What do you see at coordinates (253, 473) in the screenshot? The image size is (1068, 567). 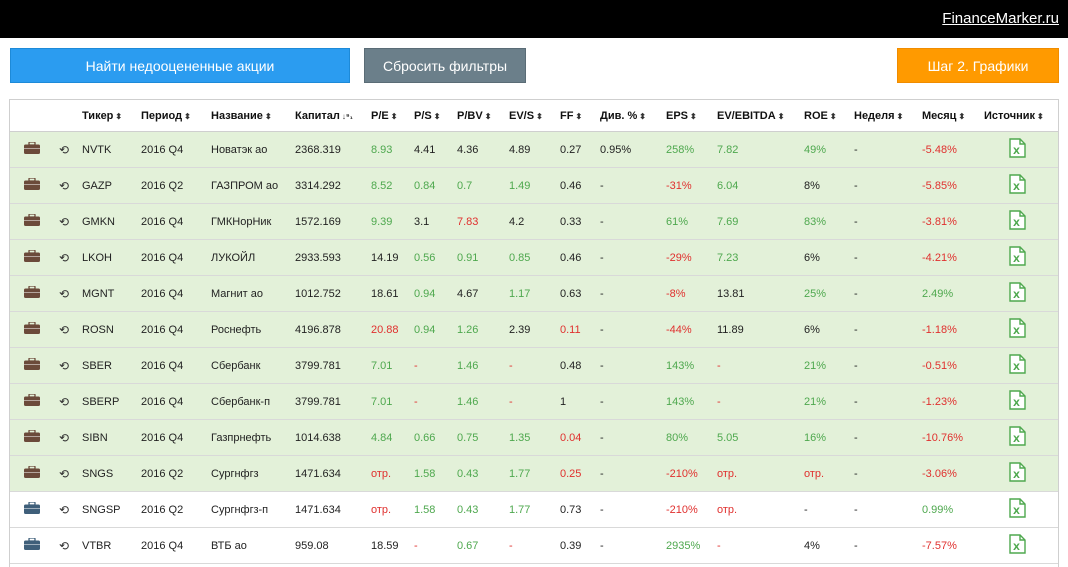 I see `cell-name: Сургнфгз` at bounding box center [253, 473].